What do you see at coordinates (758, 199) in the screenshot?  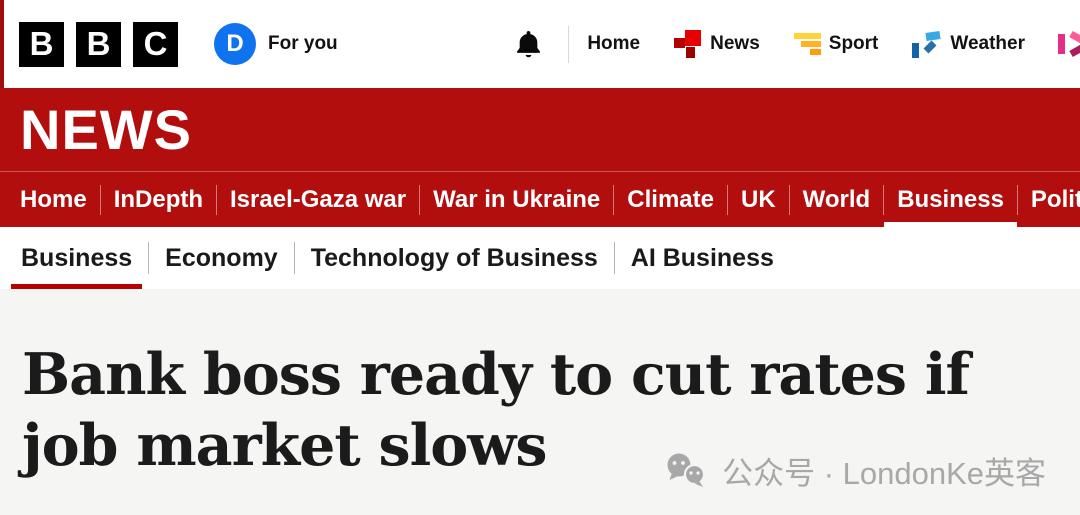 I see `primary-nav-uk: UK` at bounding box center [758, 199].